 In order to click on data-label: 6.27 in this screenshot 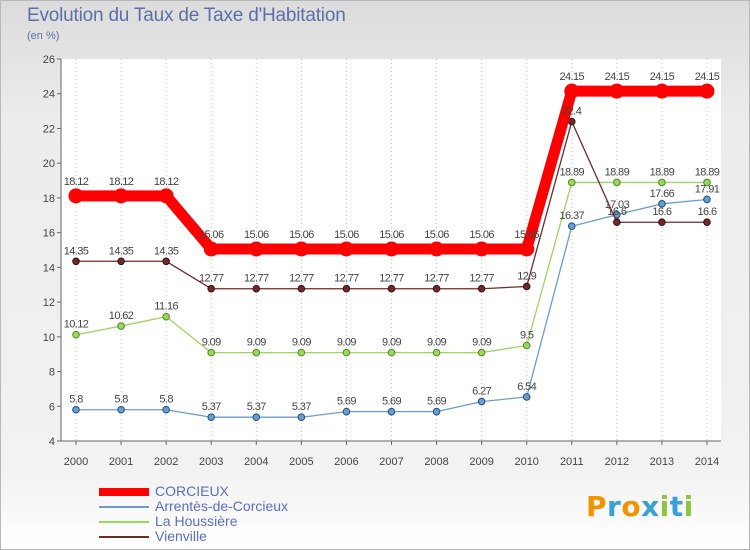, I will do `click(481, 392)`.